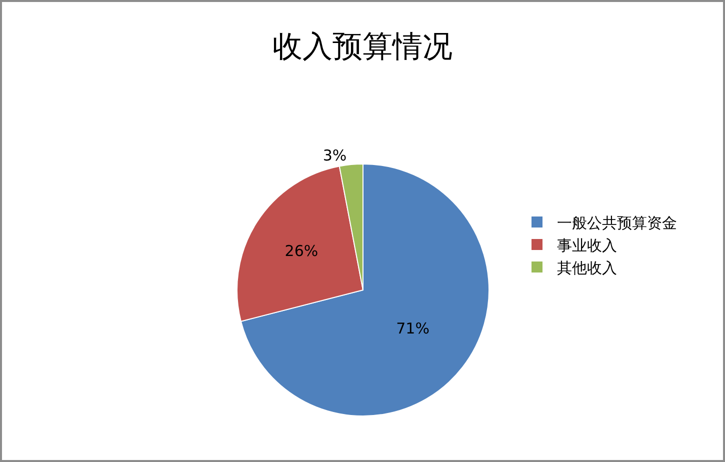 The height and width of the screenshot is (462, 725). I want to click on data-label: 3%, so click(334, 155).